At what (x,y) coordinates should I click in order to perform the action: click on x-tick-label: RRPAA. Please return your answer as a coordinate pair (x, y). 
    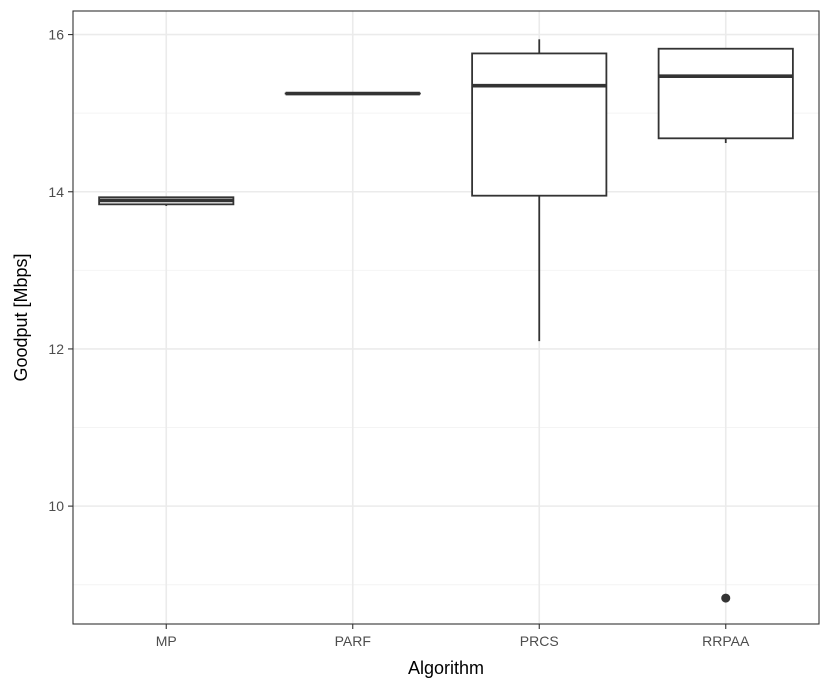
    Looking at the image, I should click on (726, 641).